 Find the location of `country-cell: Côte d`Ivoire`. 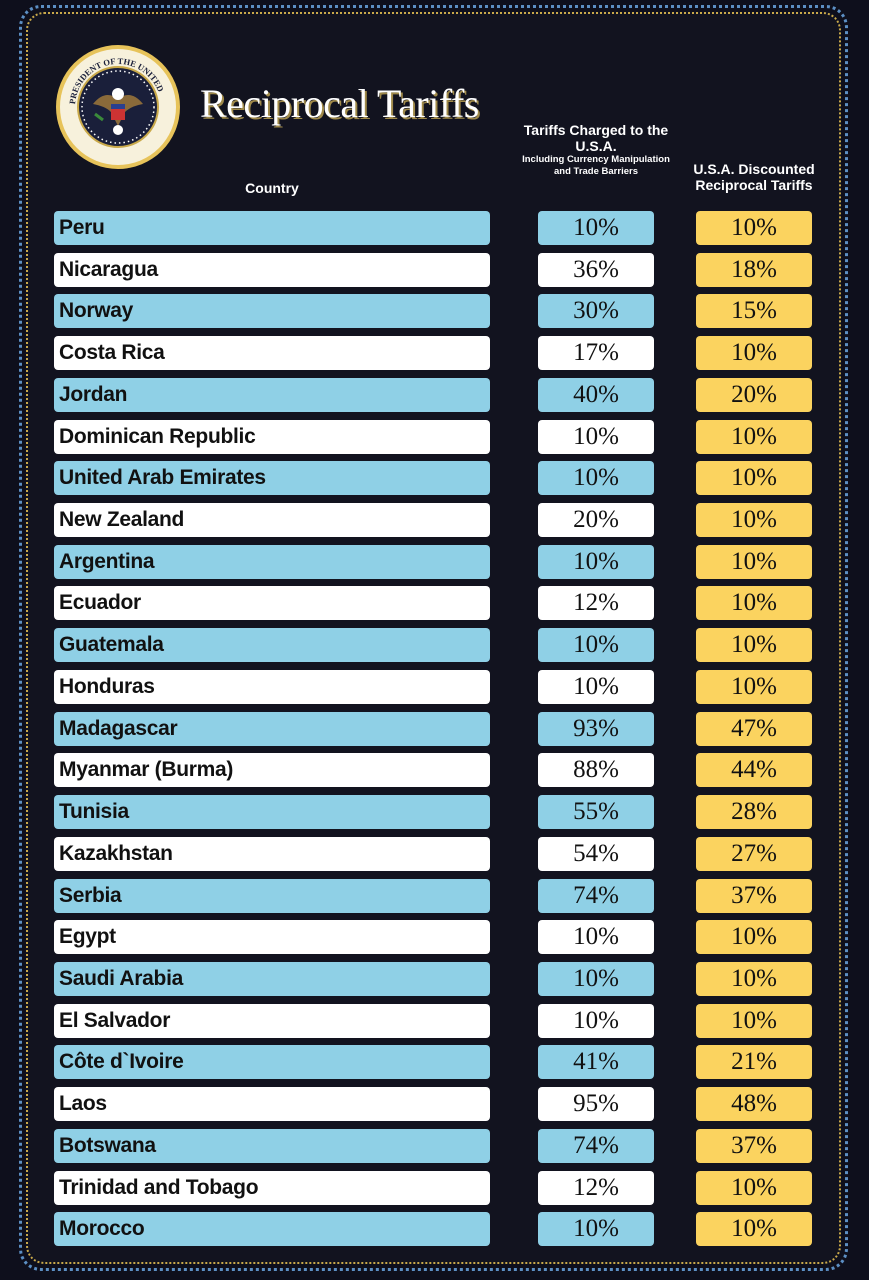

country-cell: Côte d`Ivoire is located at coordinates (272, 1062).